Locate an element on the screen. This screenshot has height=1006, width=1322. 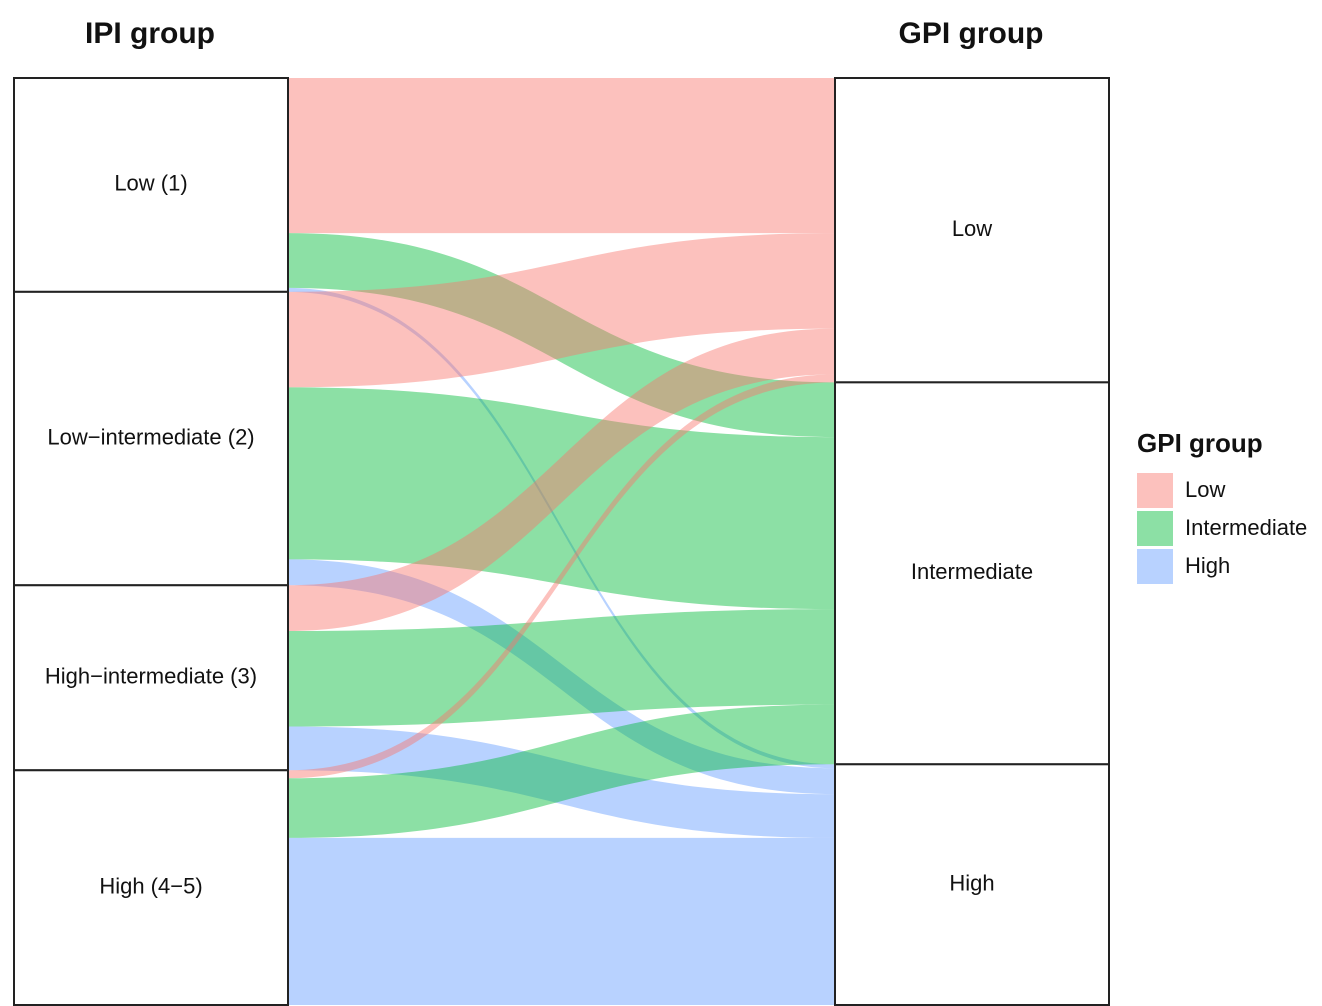
stratum-label: High−intermediate (3) is located at coordinates (151, 676).